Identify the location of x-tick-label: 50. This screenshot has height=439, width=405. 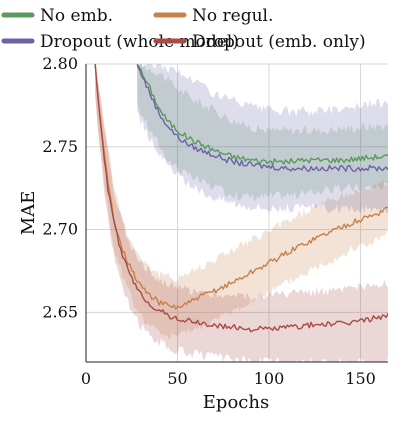
(177, 378).